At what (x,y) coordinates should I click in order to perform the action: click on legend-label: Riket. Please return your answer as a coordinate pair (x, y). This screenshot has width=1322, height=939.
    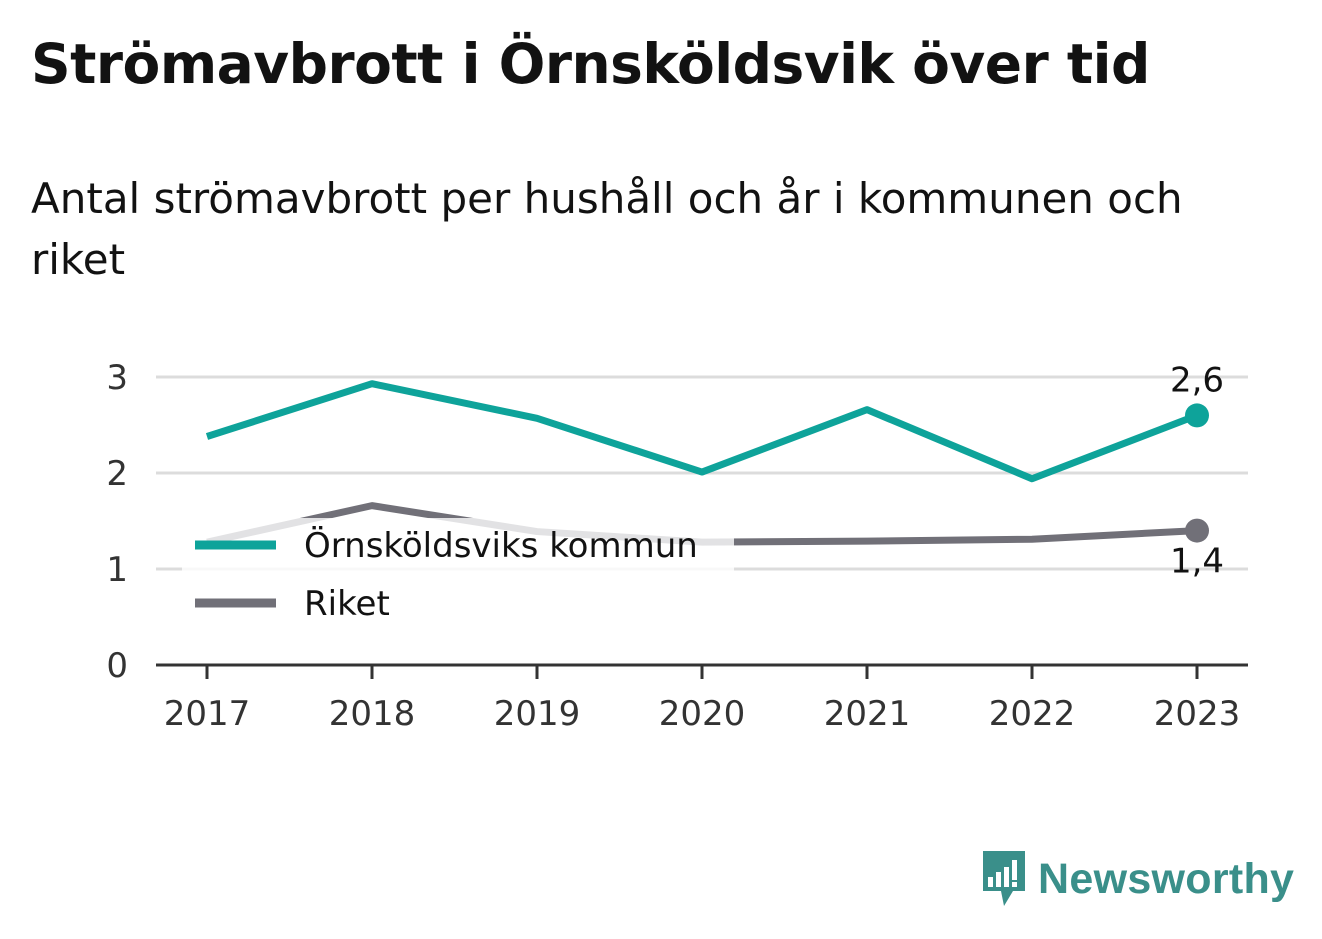
    Looking at the image, I should click on (347, 604).